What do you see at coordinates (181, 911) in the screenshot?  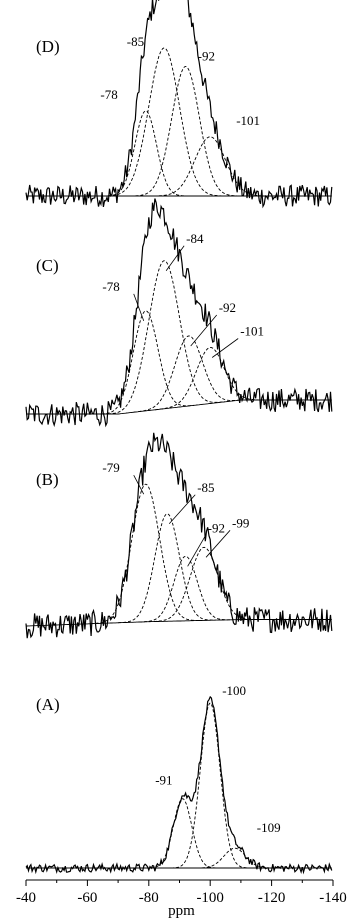 I see `x-axis-title: ppm` at bounding box center [181, 911].